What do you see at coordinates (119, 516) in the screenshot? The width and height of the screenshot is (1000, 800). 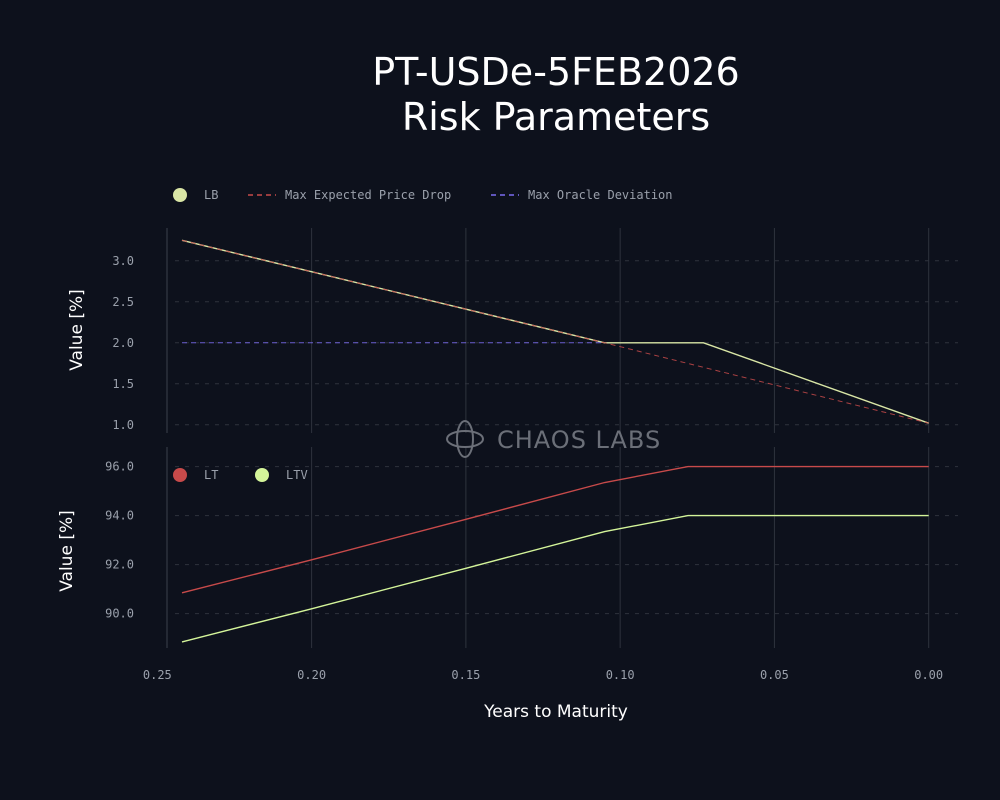 I see `y-tick-label: 94.0` at bounding box center [119, 516].